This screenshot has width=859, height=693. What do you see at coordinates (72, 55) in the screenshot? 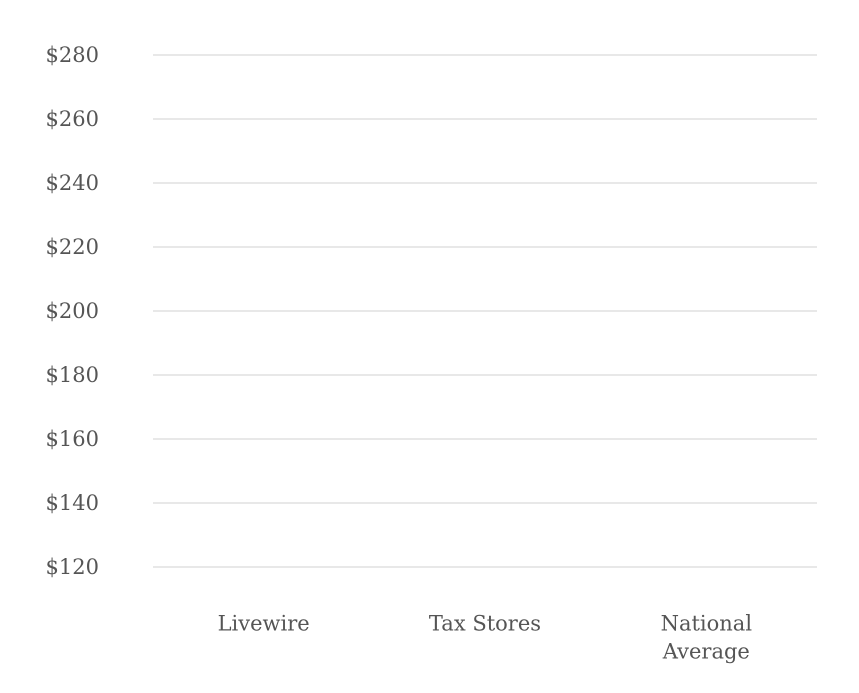
I see `y-tick-label: $280` at bounding box center [72, 55].